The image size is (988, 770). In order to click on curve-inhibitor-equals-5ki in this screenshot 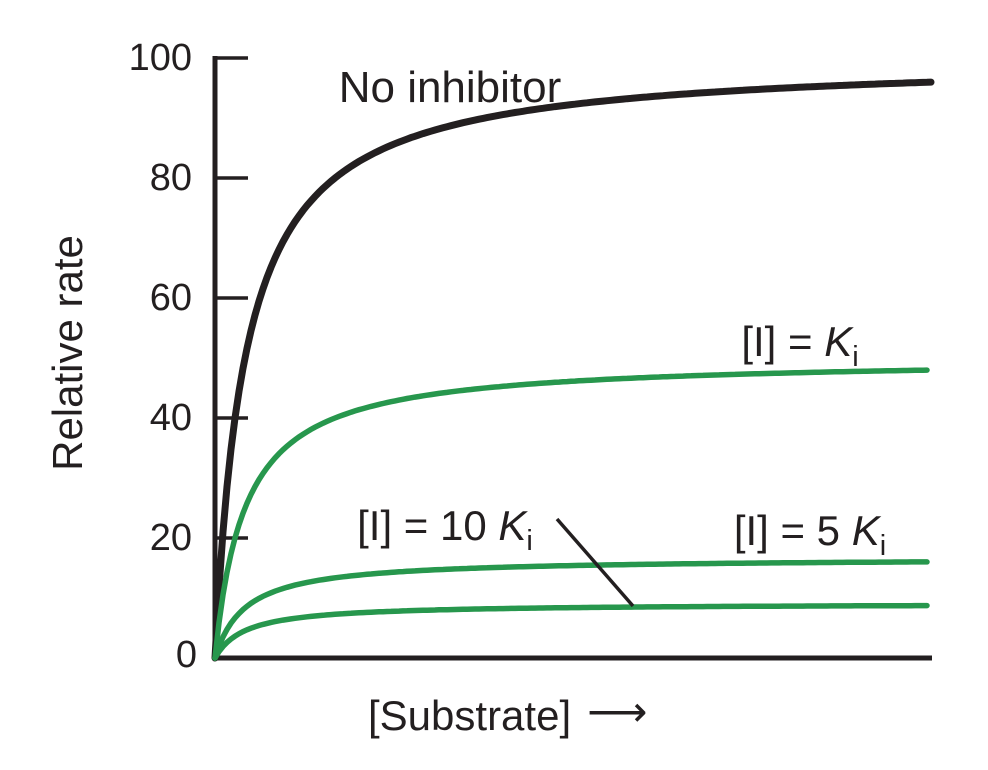, I will do `click(571, 610)`.